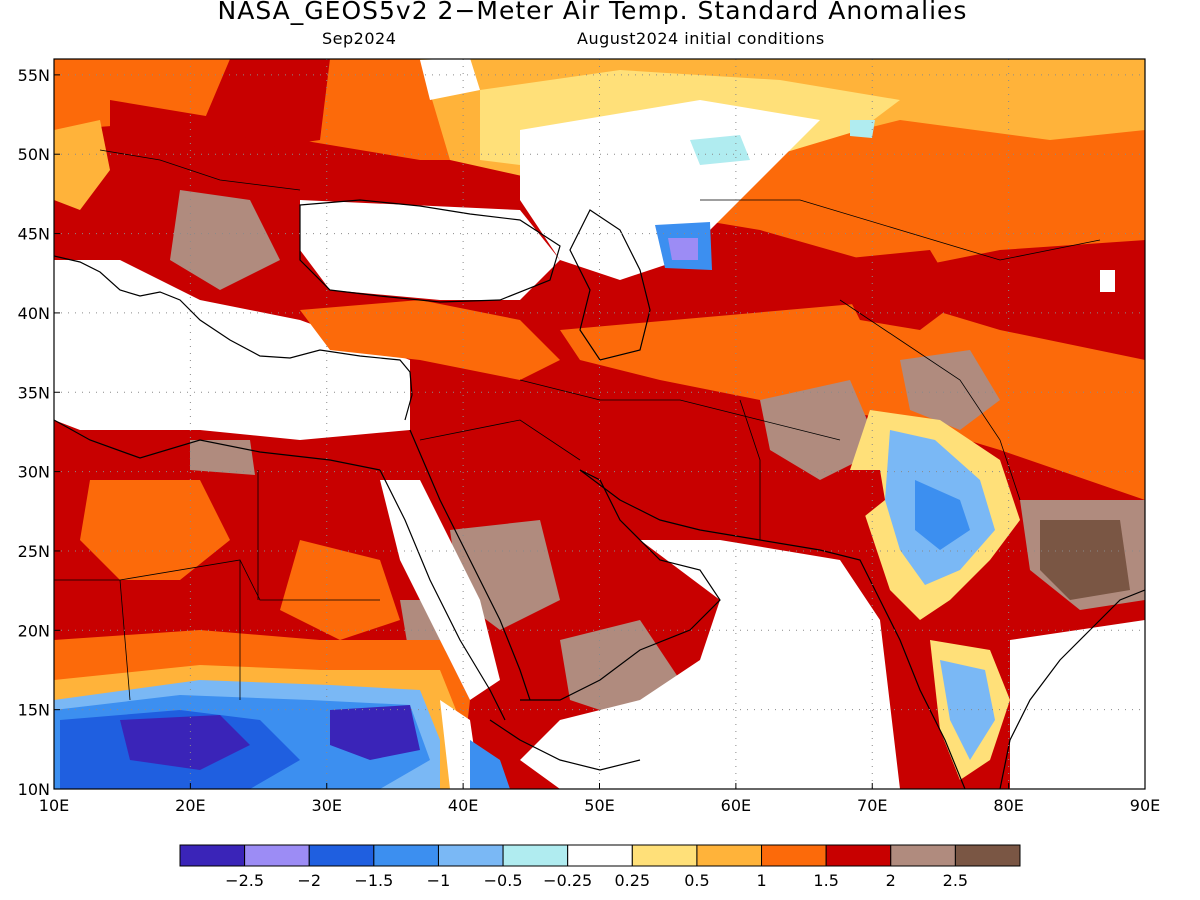 The height and width of the screenshot is (900, 1200). I want to click on balkan-brown, so click(225, 240).